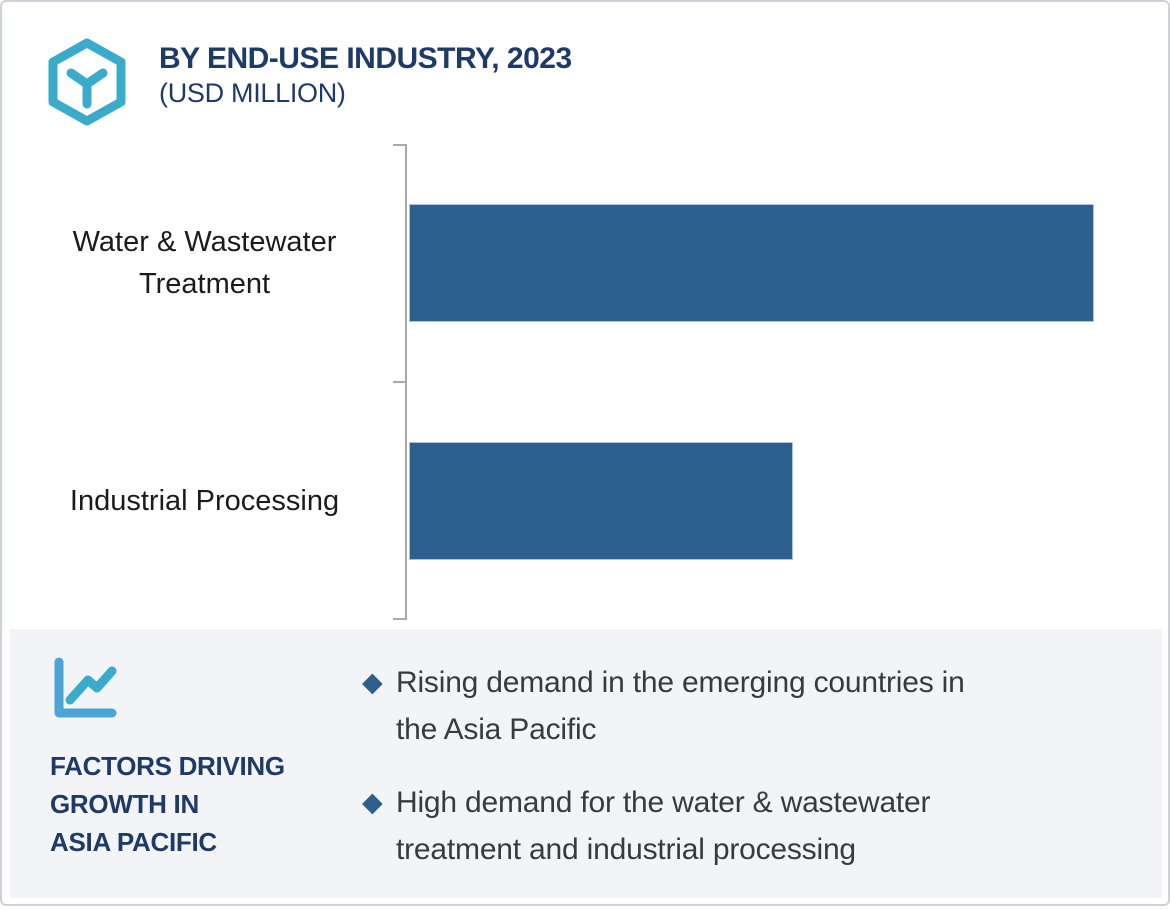 Image resolution: width=1170 pixels, height=910 pixels. What do you see at coordinates (204, 263) in the screenshot?
I see `category-label: Water & Wastewater Treatment` at bounding box center [204, 263].